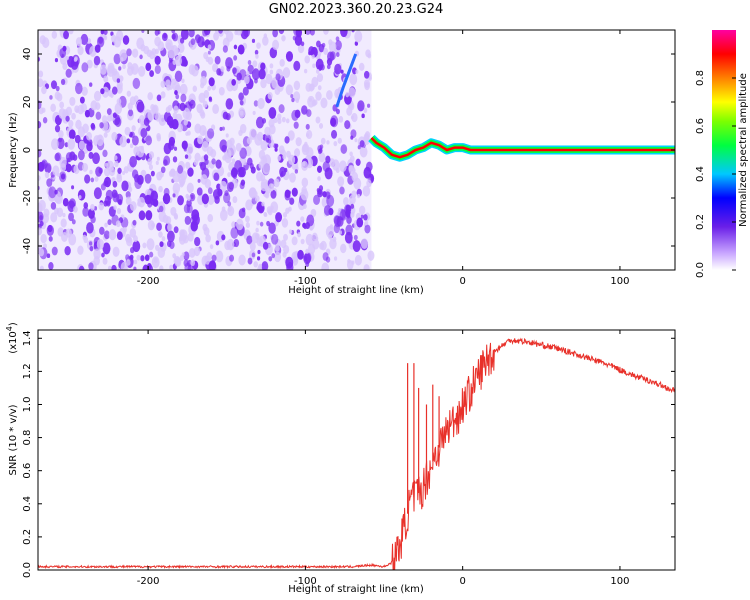 Image resolution: width=750 pixels, height=600 pixels. Describe the element at coordinates (27, 438) in the screenshot. I see `y-tick-label: 0.8` at that location.